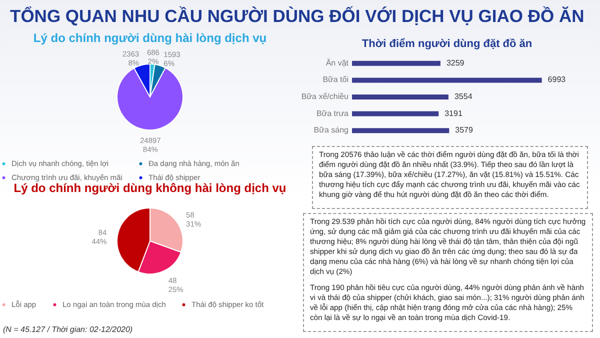  I want to click on text: (N = 45.127 / Thời gian: 02-12/2020), so click(68, 329).